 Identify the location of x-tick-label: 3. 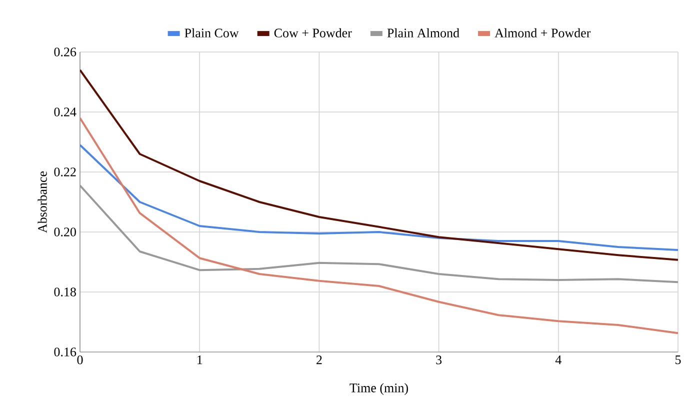
(439, 360).